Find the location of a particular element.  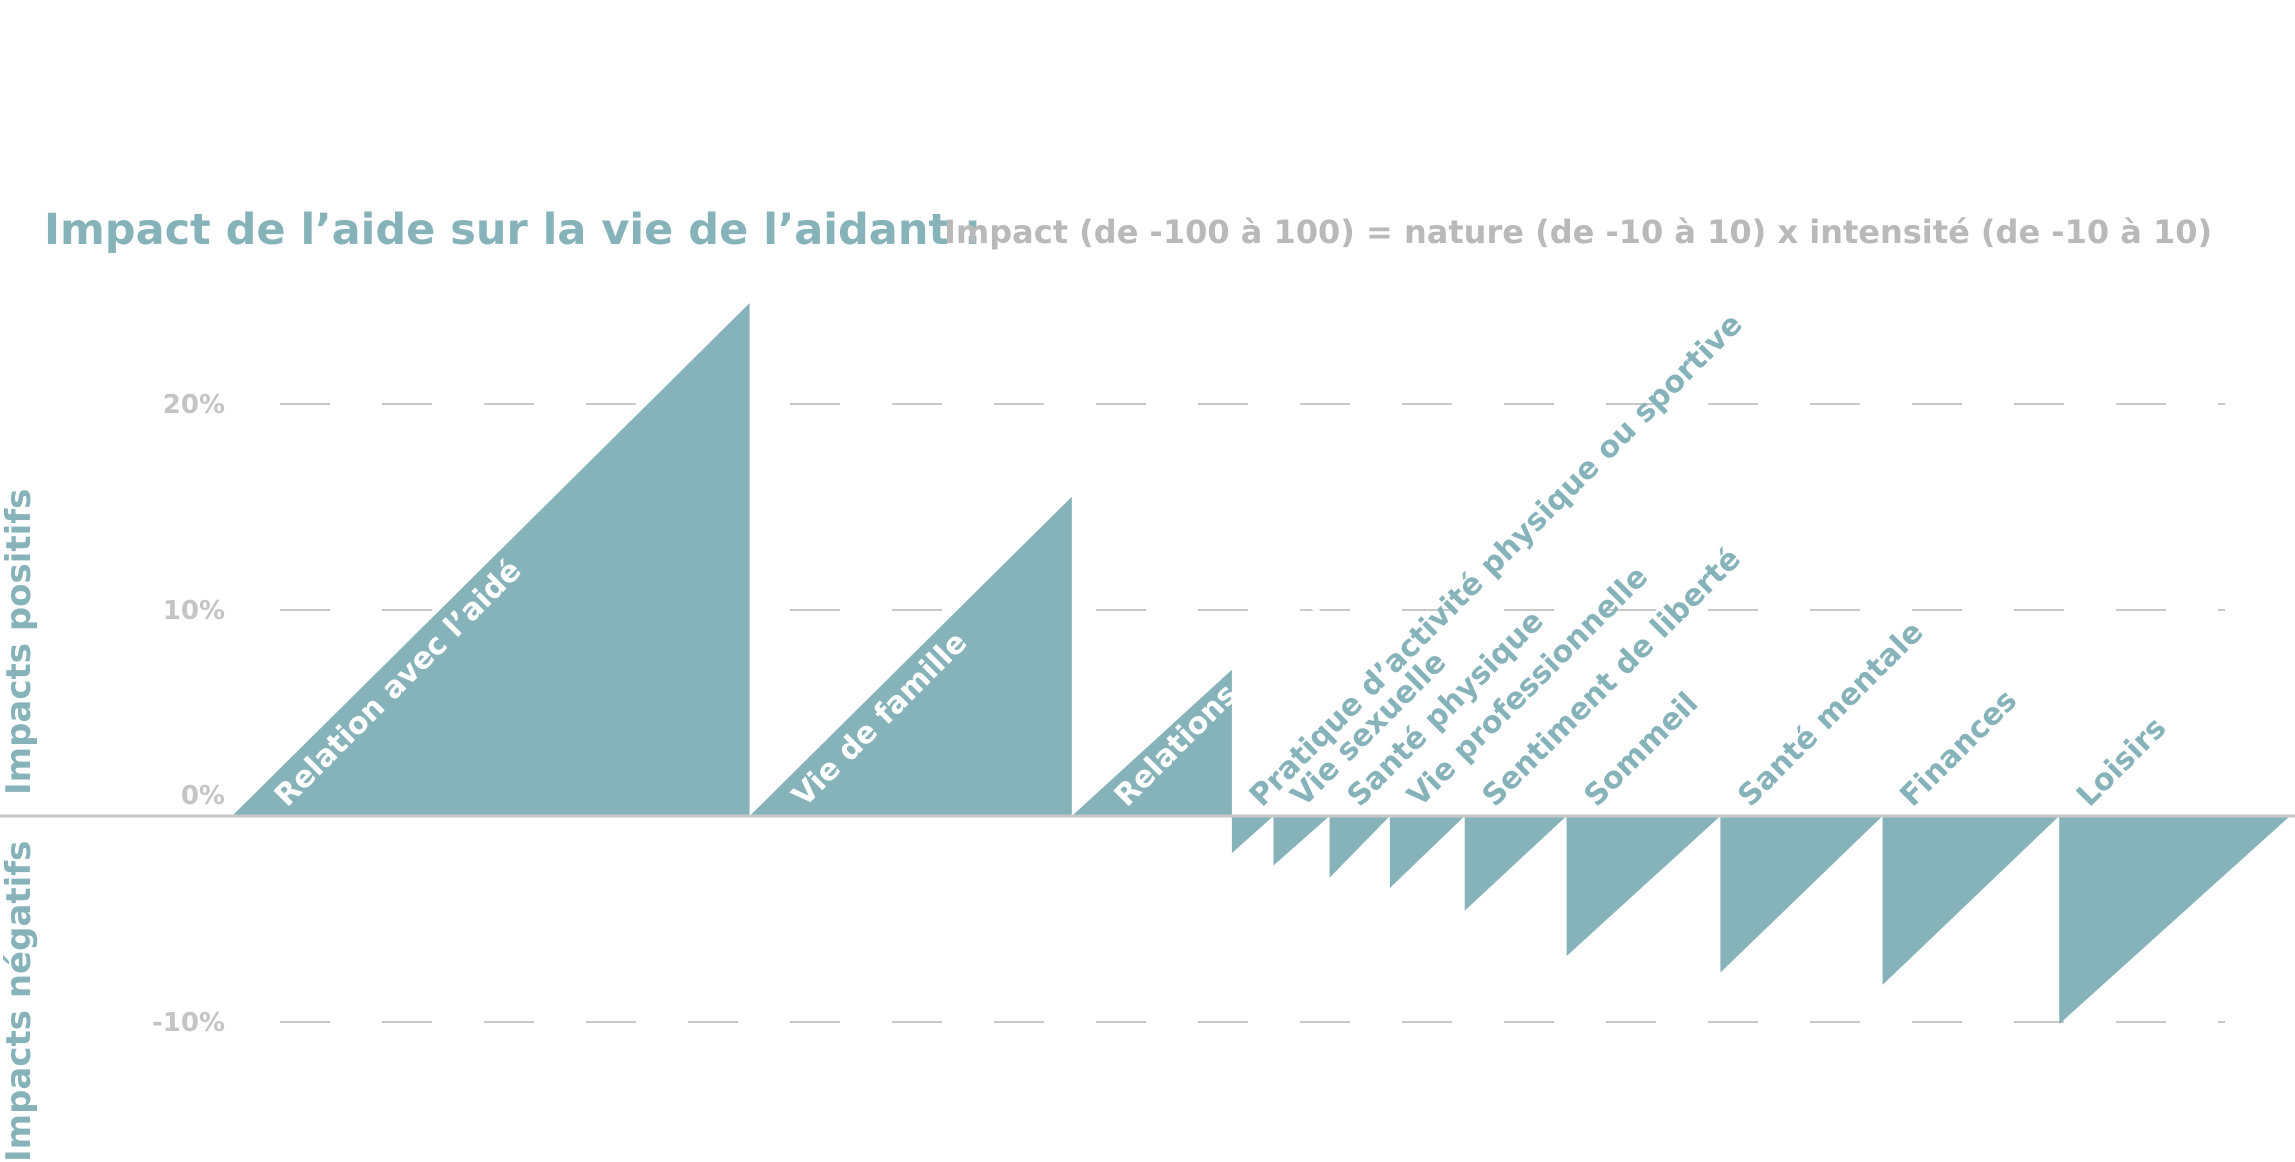

y-tick-label: 0% is located at coordinates (203, 796).